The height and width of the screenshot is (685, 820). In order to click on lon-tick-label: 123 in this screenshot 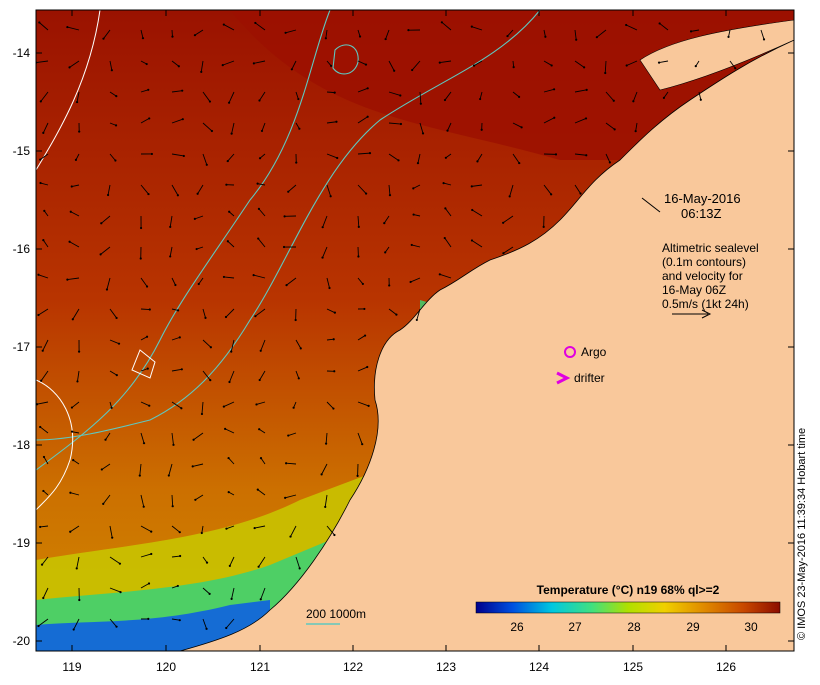, I will do `click(446, 667)`.